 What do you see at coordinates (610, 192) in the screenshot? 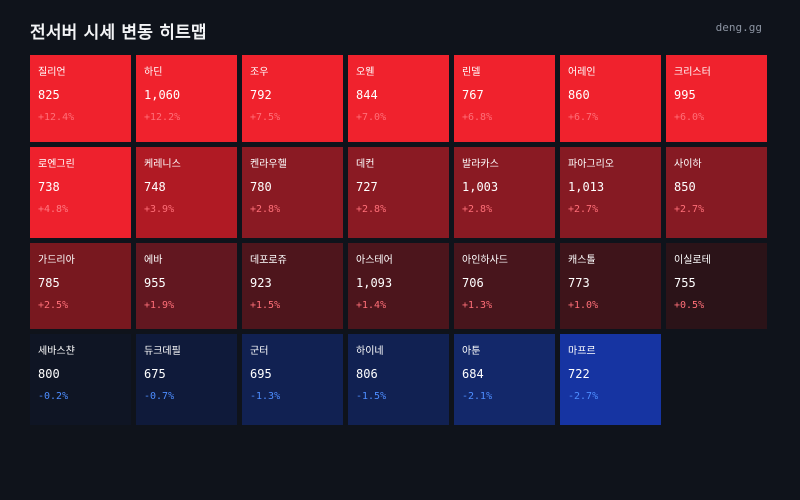
I see `heatmap-cell: 파아그리오 1,013 +2.7%` at bounding box center [610, 192].